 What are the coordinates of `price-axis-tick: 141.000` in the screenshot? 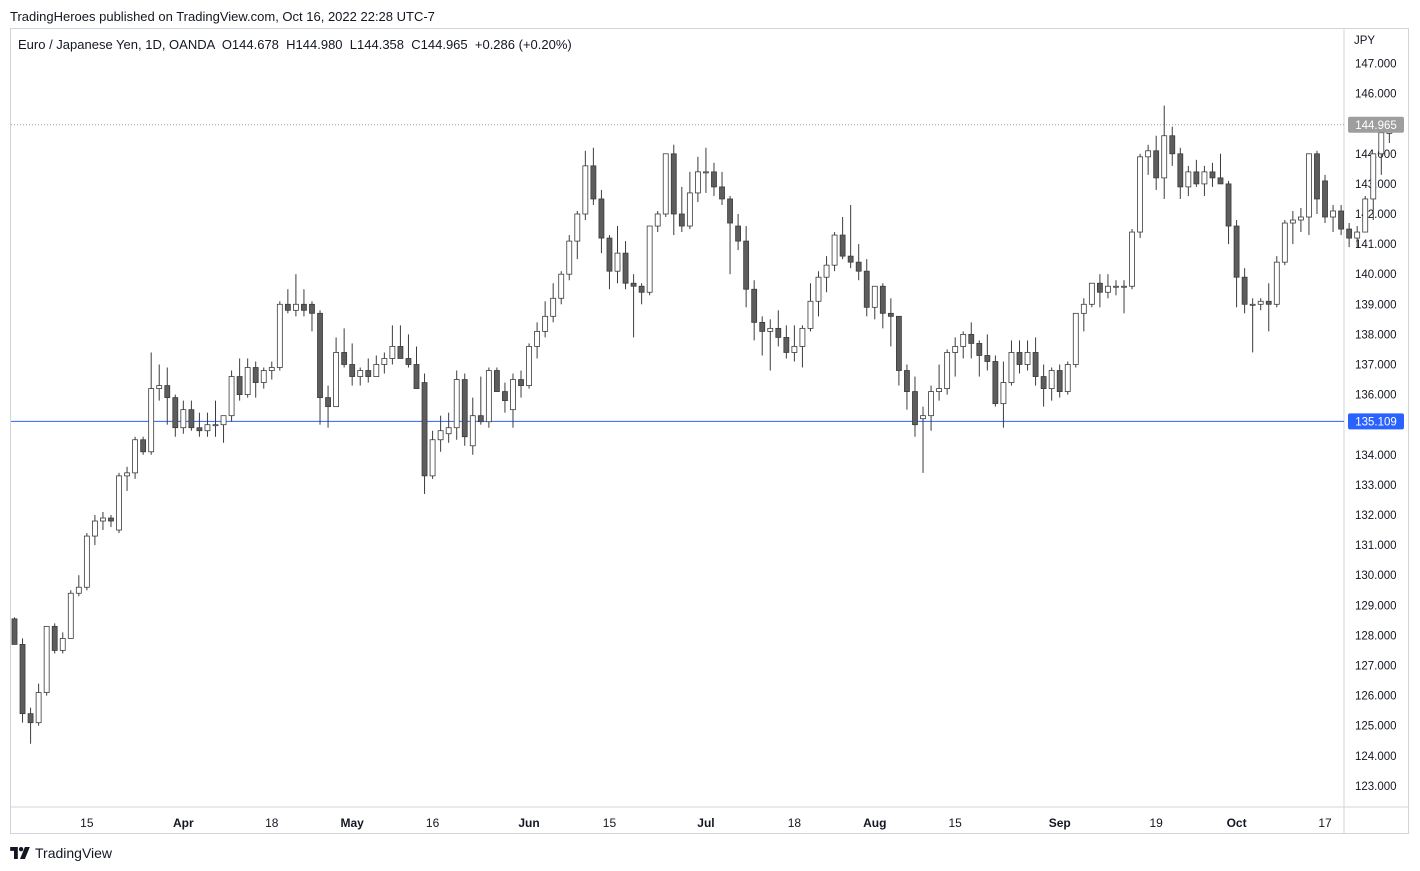 It's located at (1376, 245).